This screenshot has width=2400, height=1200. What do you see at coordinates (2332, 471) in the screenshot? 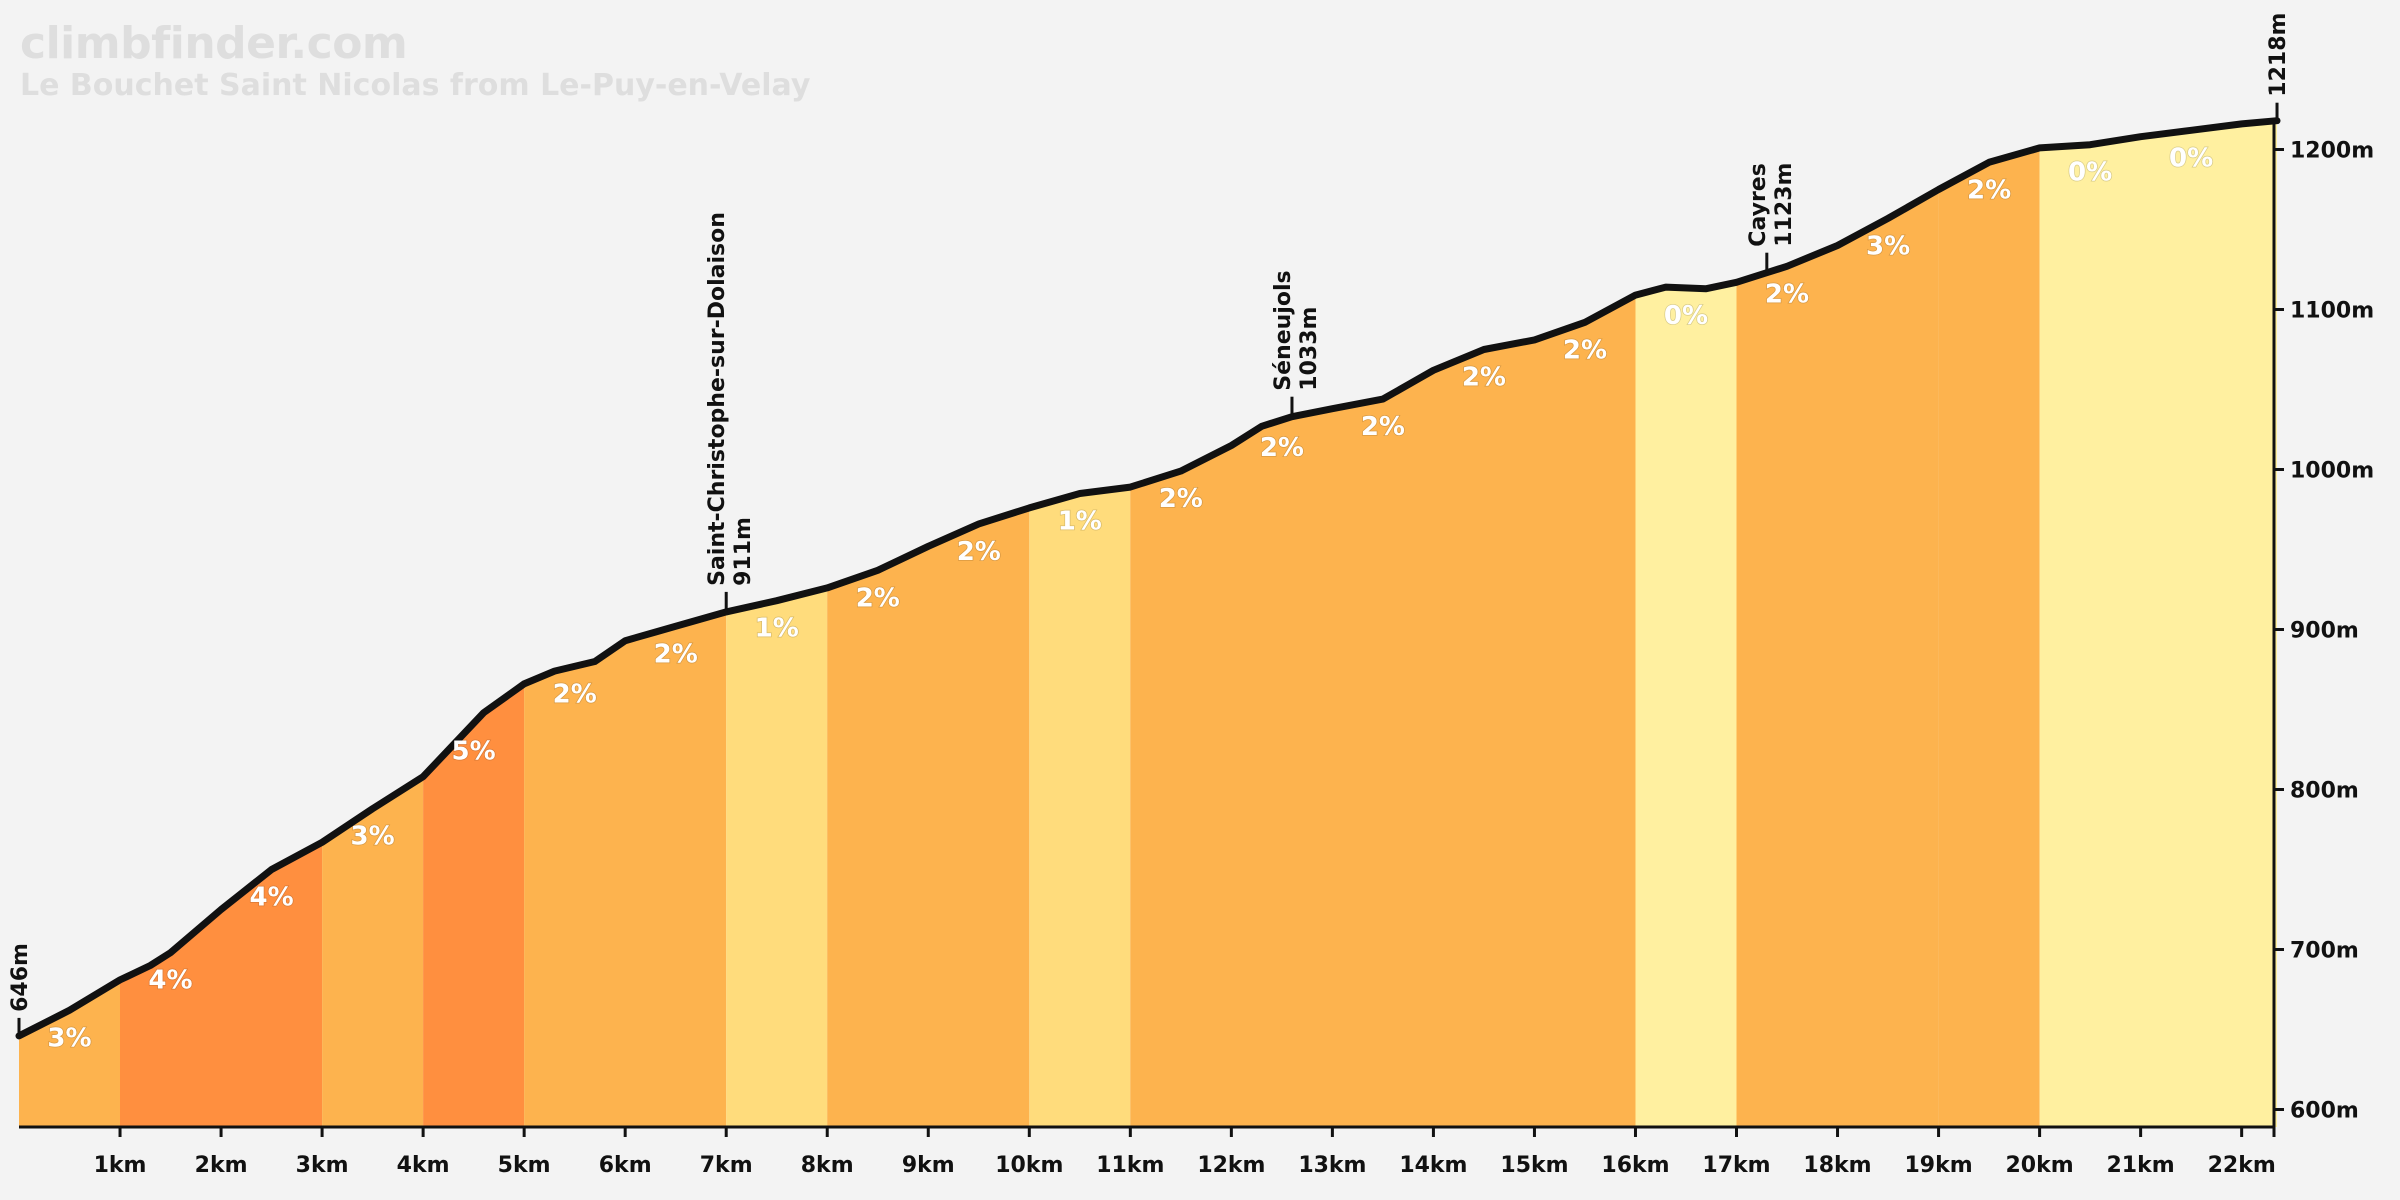
I see `y-tick-label-1000: 1000m` at bounding box center [2332, 471].